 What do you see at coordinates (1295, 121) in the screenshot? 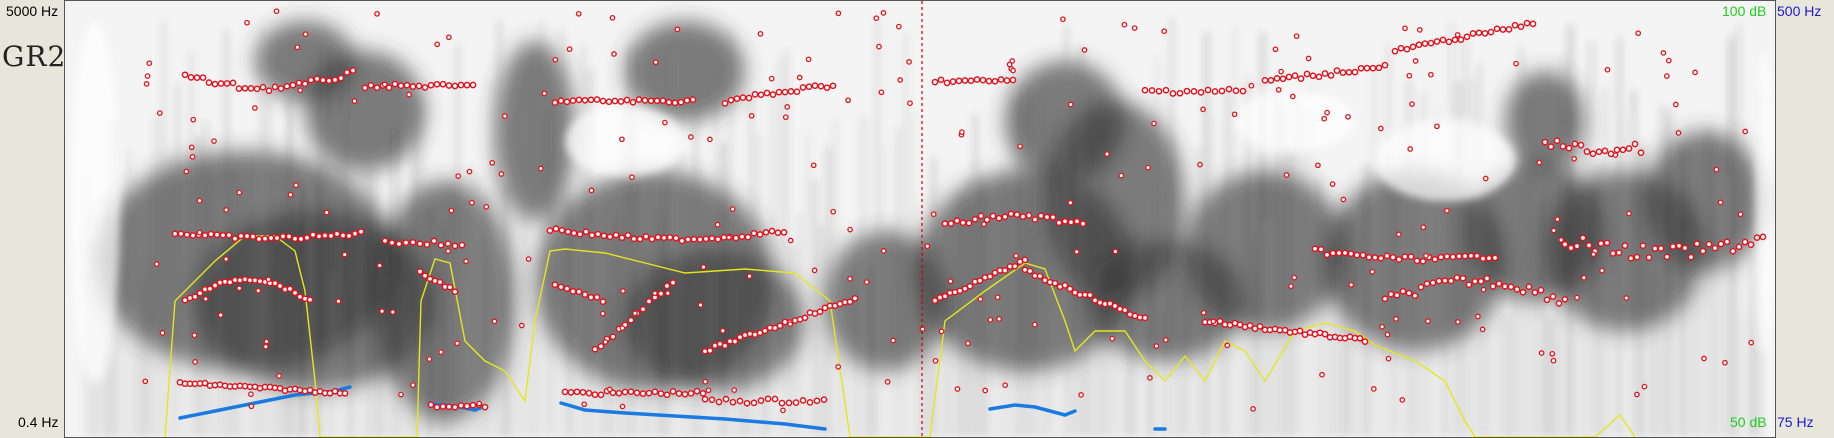
I see `light-patch` at bounding box center [1295, 121].